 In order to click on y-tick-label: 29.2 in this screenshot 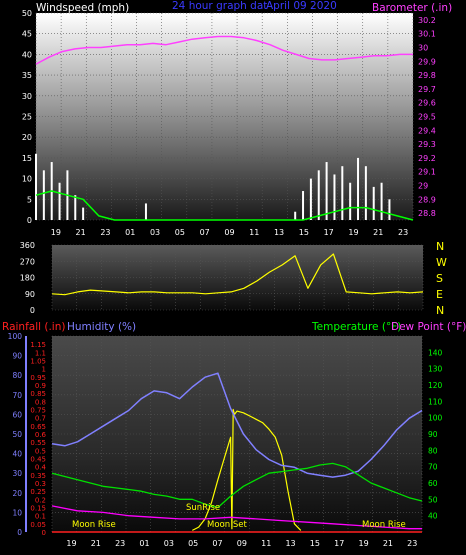, I will do `click(427, 158)`.